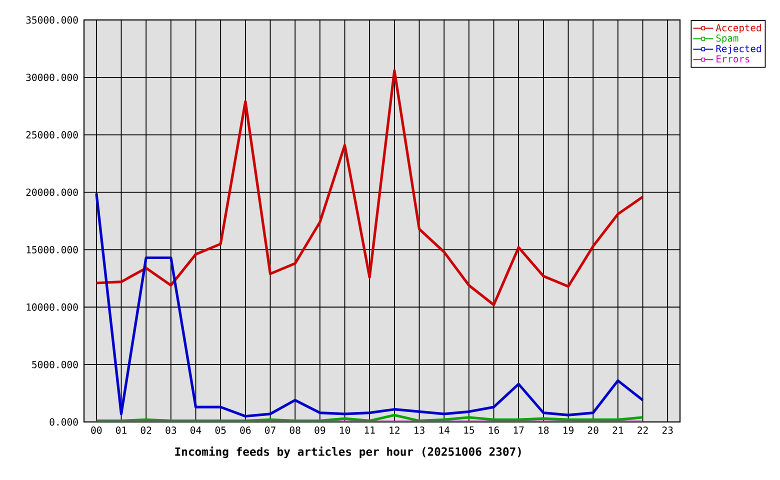 The image size is (780, 480). I want to click on x-tick-label: 02, so click(146, 430).